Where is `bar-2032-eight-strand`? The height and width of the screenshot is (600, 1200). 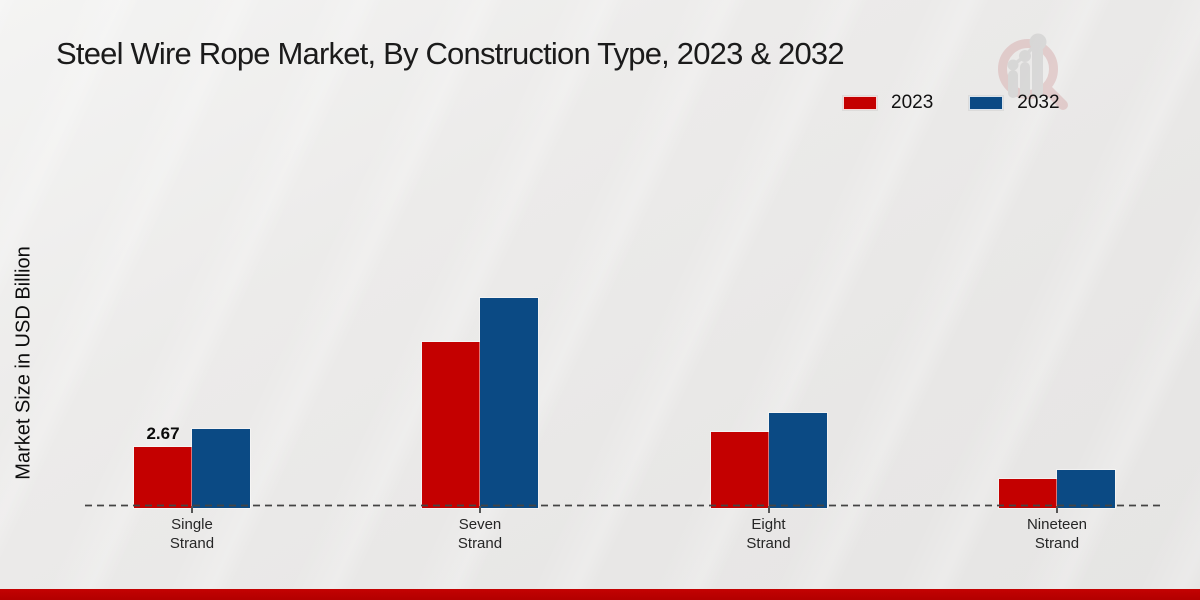
bar-2032-eight-strand is located at coordinates (797, 460).